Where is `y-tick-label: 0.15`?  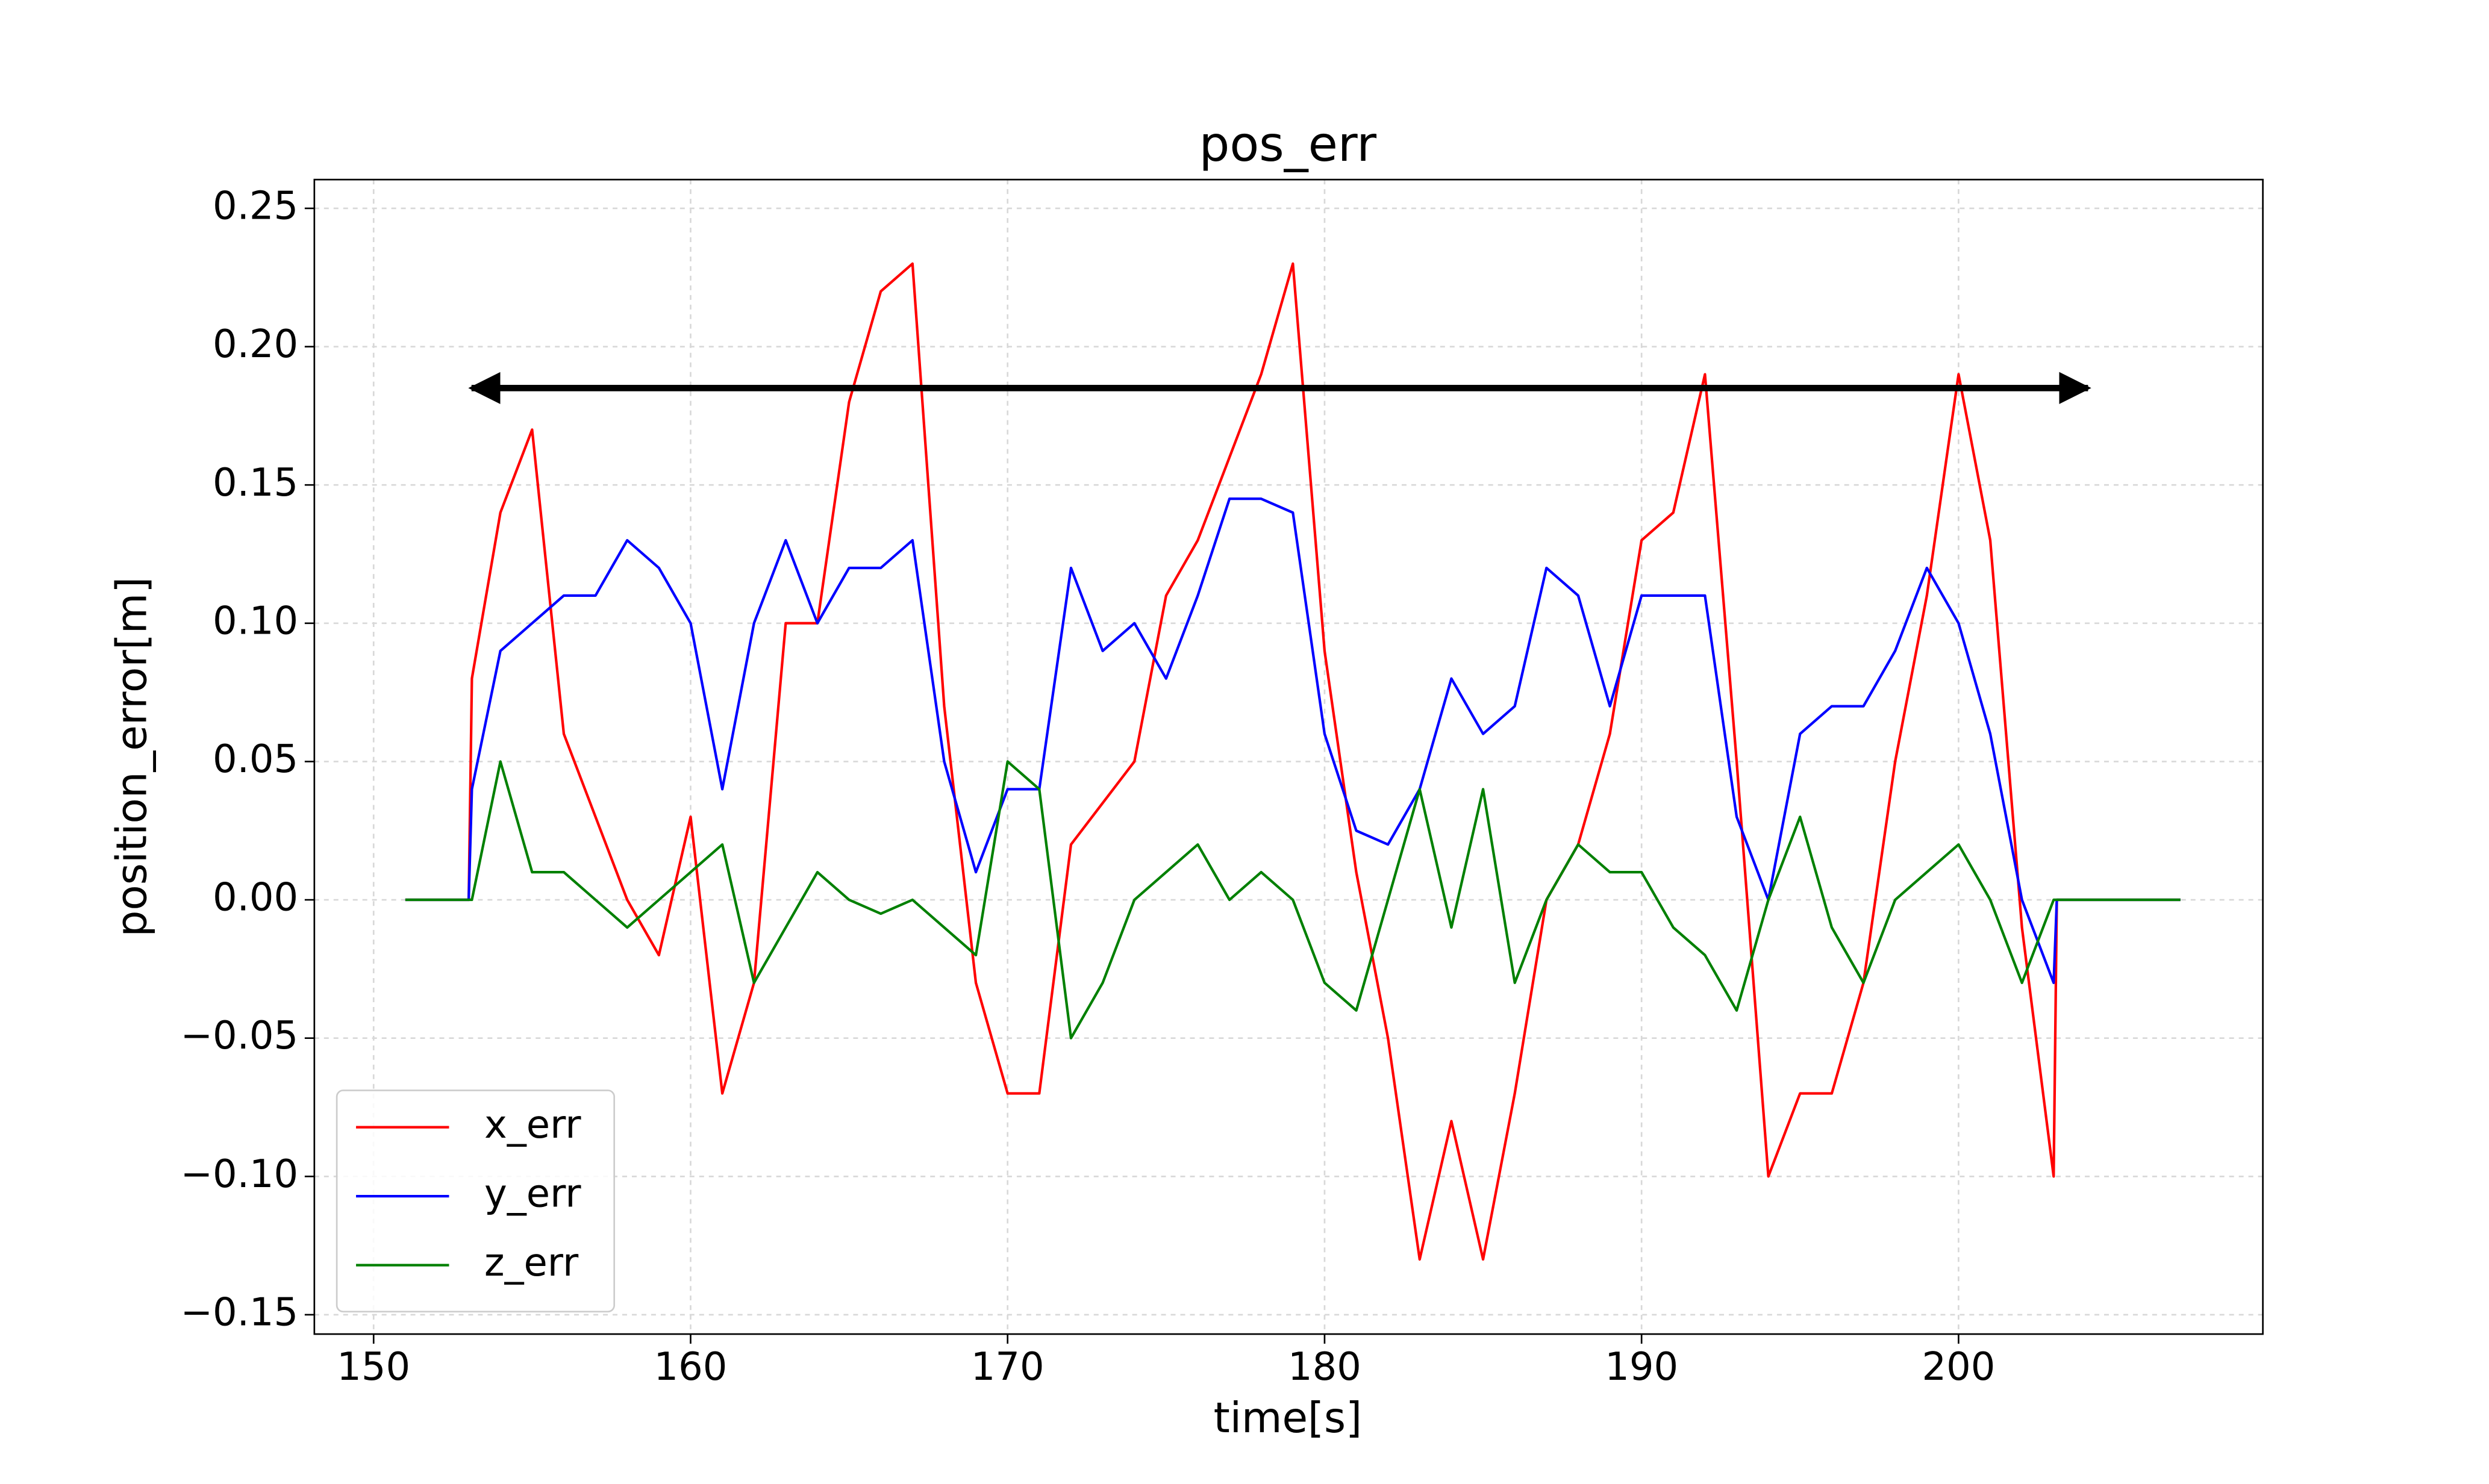 y-tick-label: 0.15 is located at coordinates (255, 483).